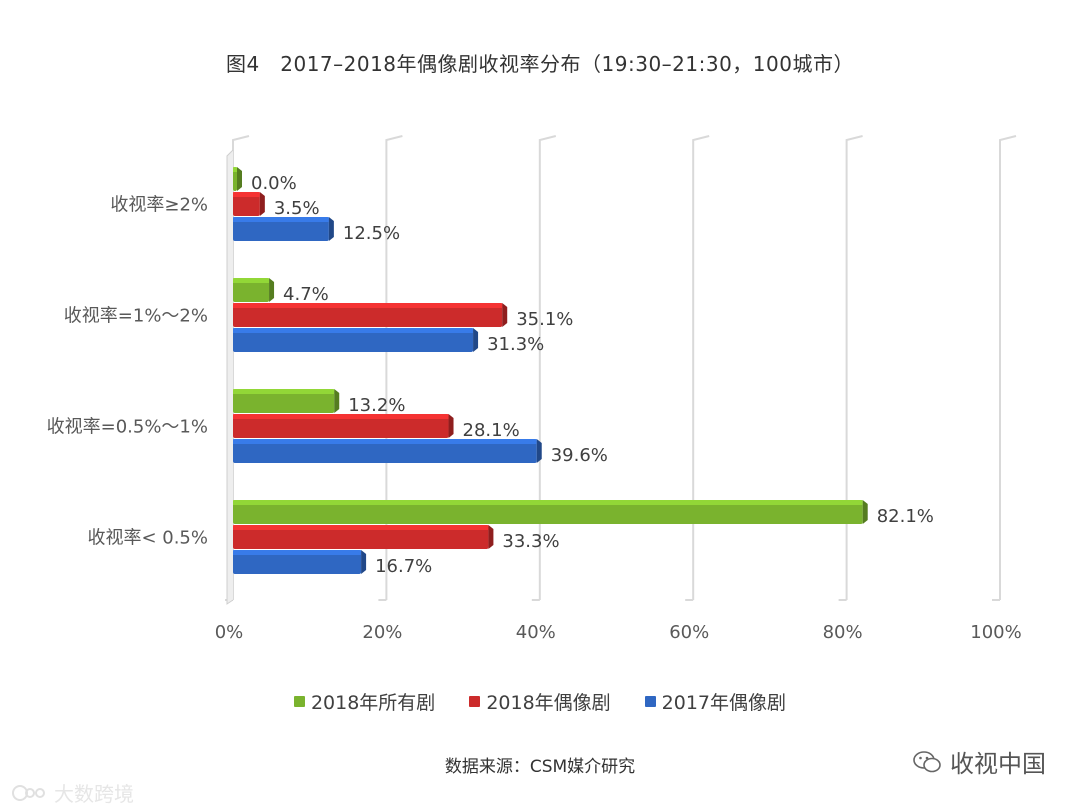  What do you see at coordinates (689, 632) in the screenshot?
I see `x-tick-label: 60%` at bounding box center [689, 632].